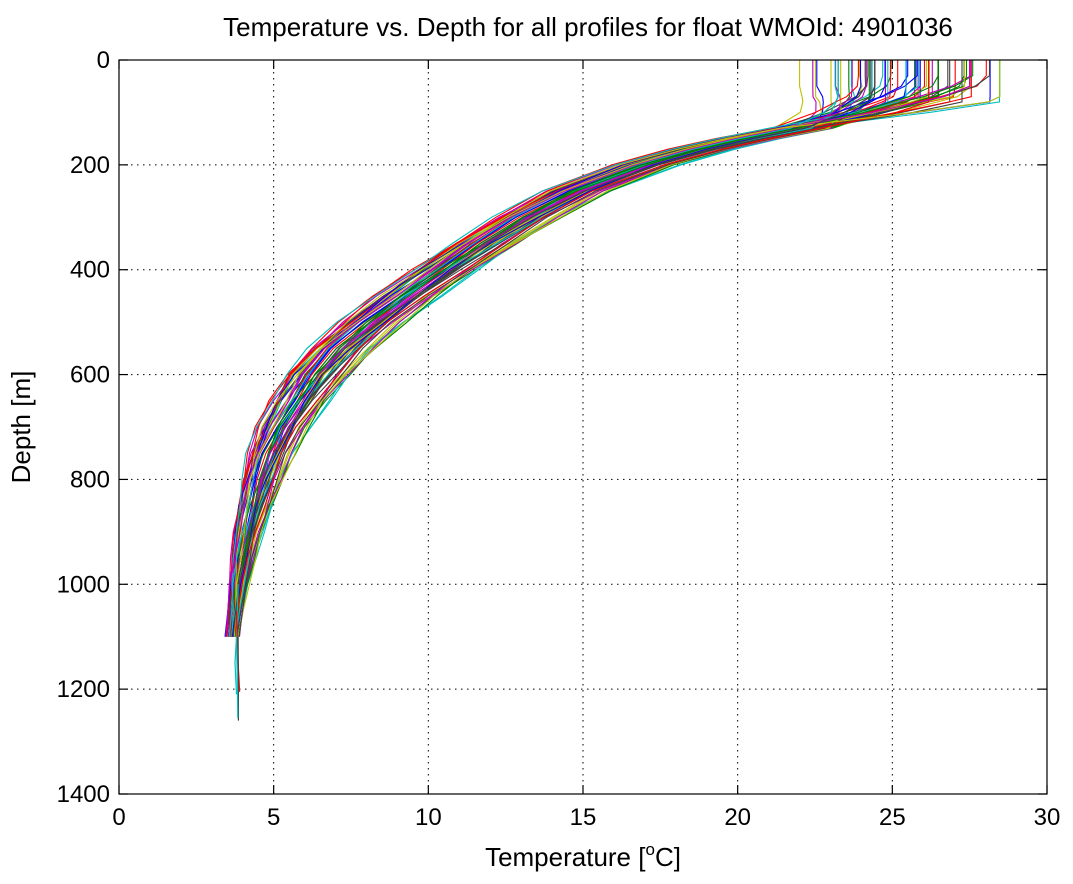 The height and width of the screenshot is (884, 1073). What do you see at coordinates (21, 427) in the screenshot?
I see `y-axis-title: Depth [m]` at bounding box center [21, 427].